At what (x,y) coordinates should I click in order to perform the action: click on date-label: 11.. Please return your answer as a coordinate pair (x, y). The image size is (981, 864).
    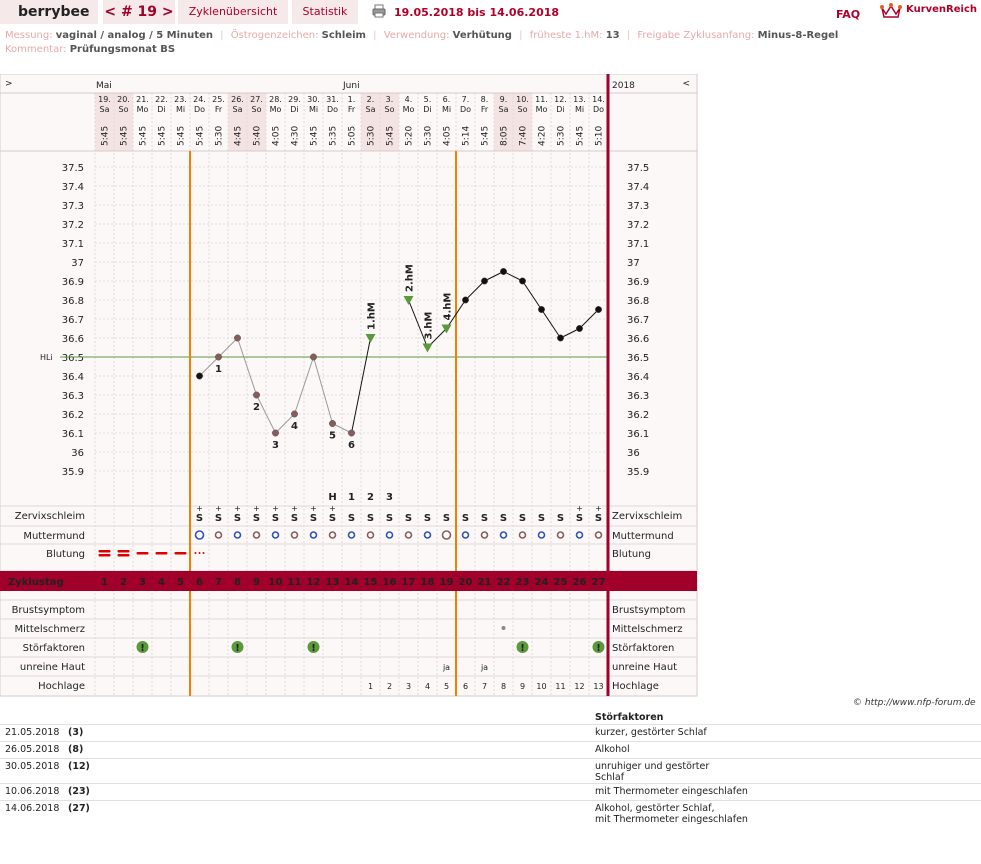
    Looking at the image, I should click on (541, 99).